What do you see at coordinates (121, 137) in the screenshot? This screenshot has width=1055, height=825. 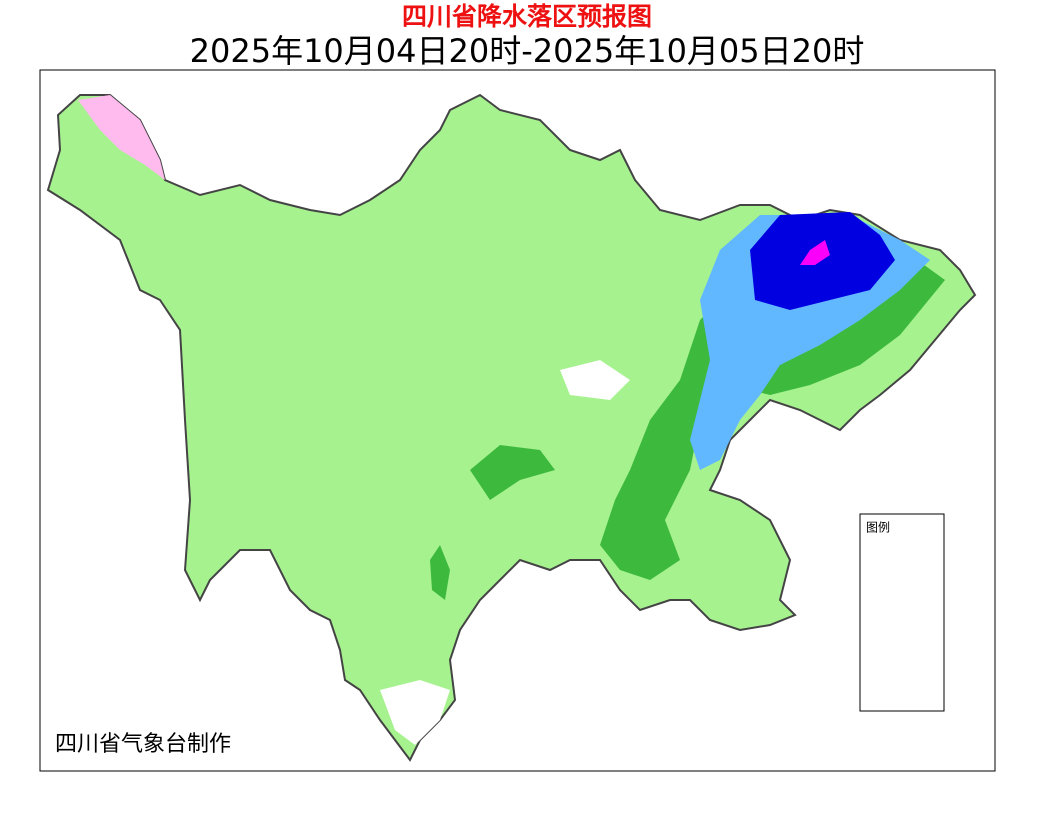 I see `sleet-area` at bounding box center [121, 137].